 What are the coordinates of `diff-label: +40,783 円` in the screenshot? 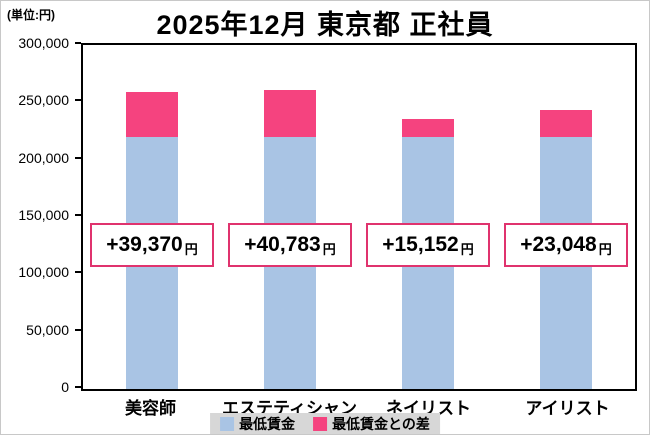 It's located at (290, 245).